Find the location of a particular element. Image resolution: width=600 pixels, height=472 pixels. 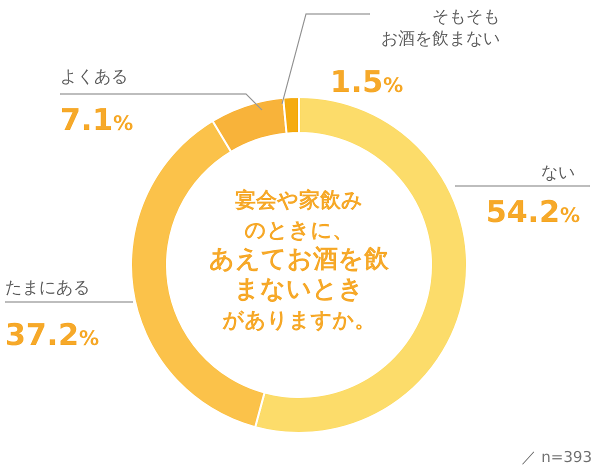

slice-label: たまにある is located at coordinates (47, 288).